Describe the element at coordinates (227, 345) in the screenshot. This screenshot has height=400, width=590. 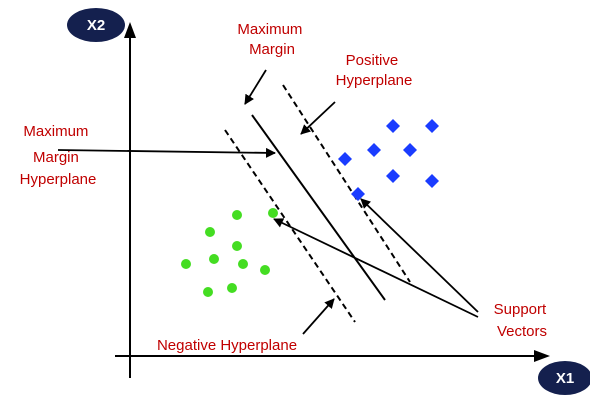
I see `label-negative-hyperplane: Negative Hyperplane` at that location.